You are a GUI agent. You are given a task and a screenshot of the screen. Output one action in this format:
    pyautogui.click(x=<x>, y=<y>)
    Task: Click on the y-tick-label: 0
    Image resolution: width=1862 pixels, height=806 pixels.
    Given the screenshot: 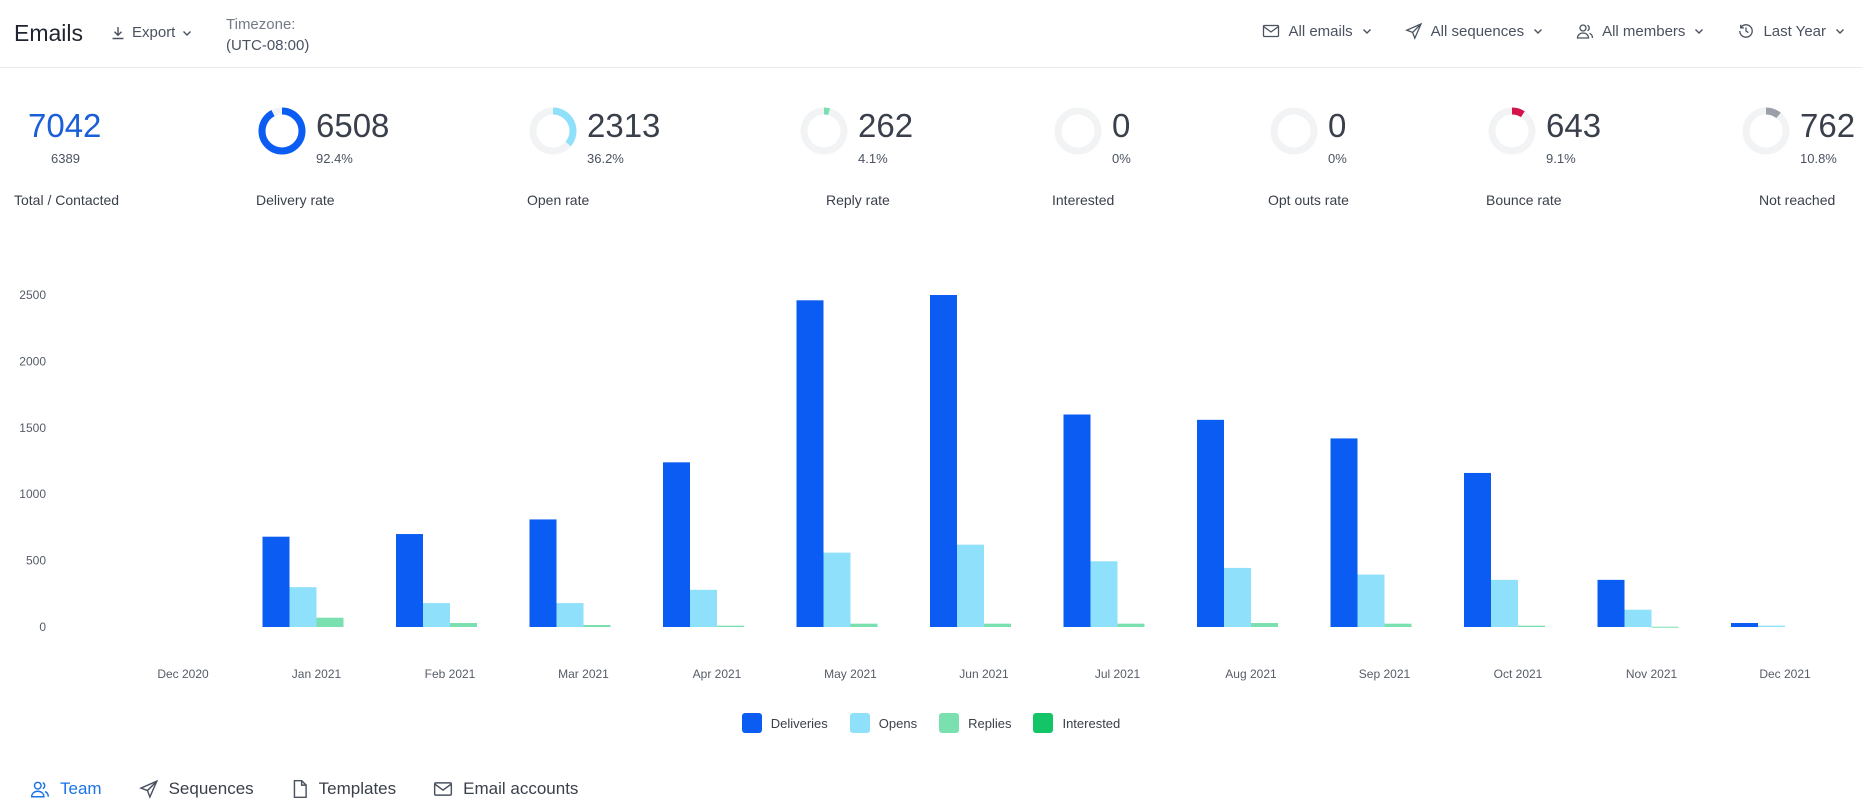 What is the action you would take?
    pyautogui.click(x=42, y=627)
    